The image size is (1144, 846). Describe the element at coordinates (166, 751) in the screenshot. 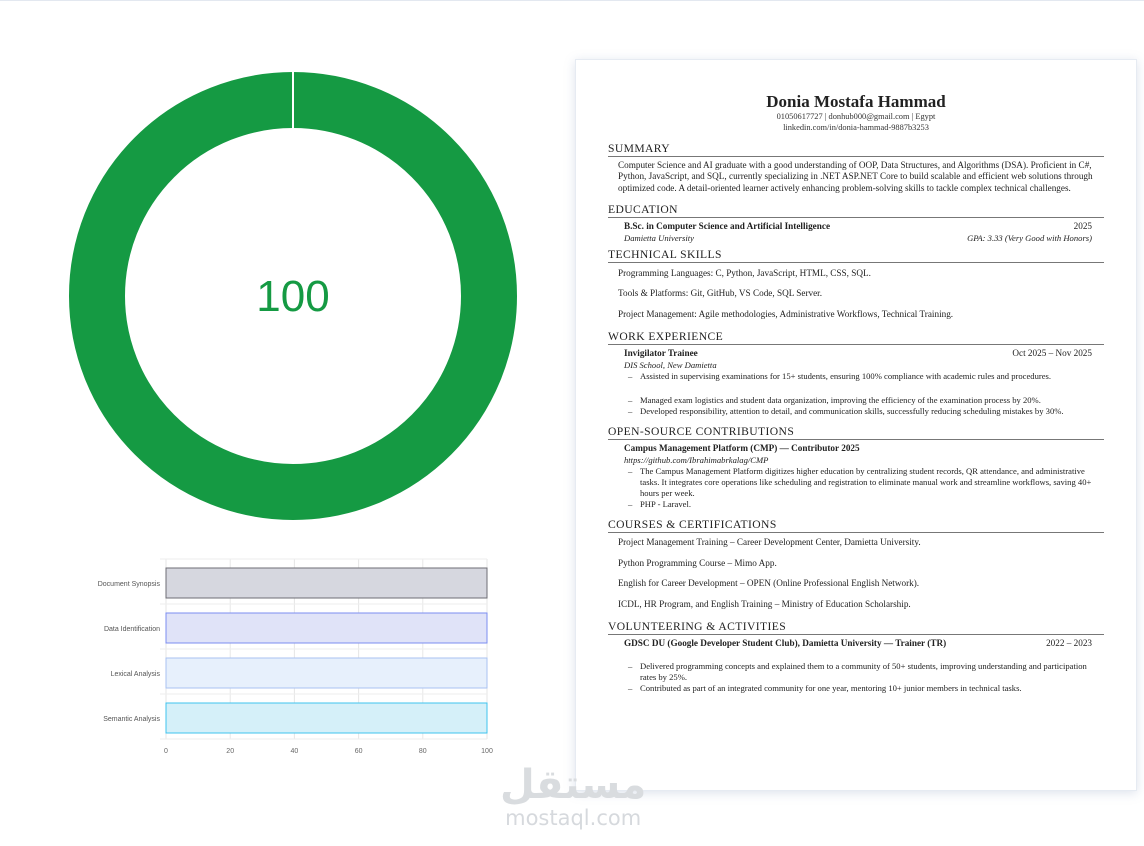

I see `x-tick-label: 0` at that location.